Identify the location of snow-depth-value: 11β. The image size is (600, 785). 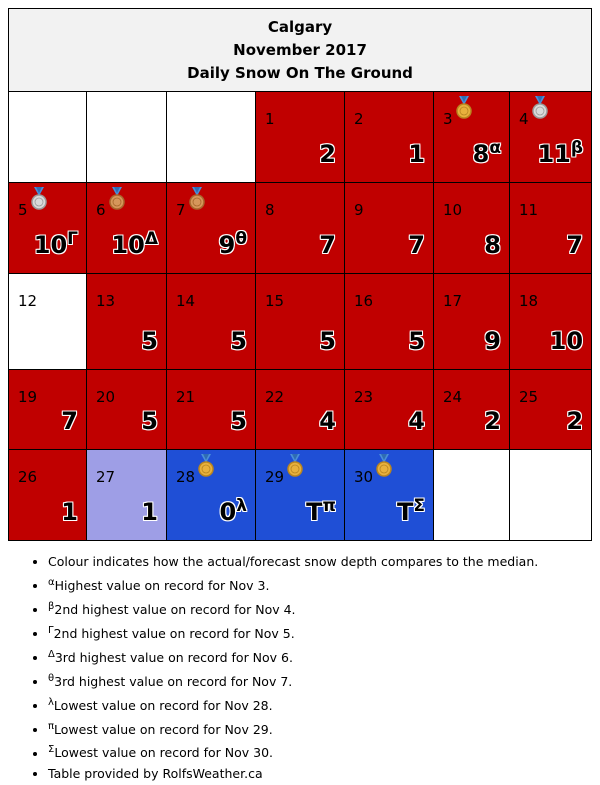
(560, 153).